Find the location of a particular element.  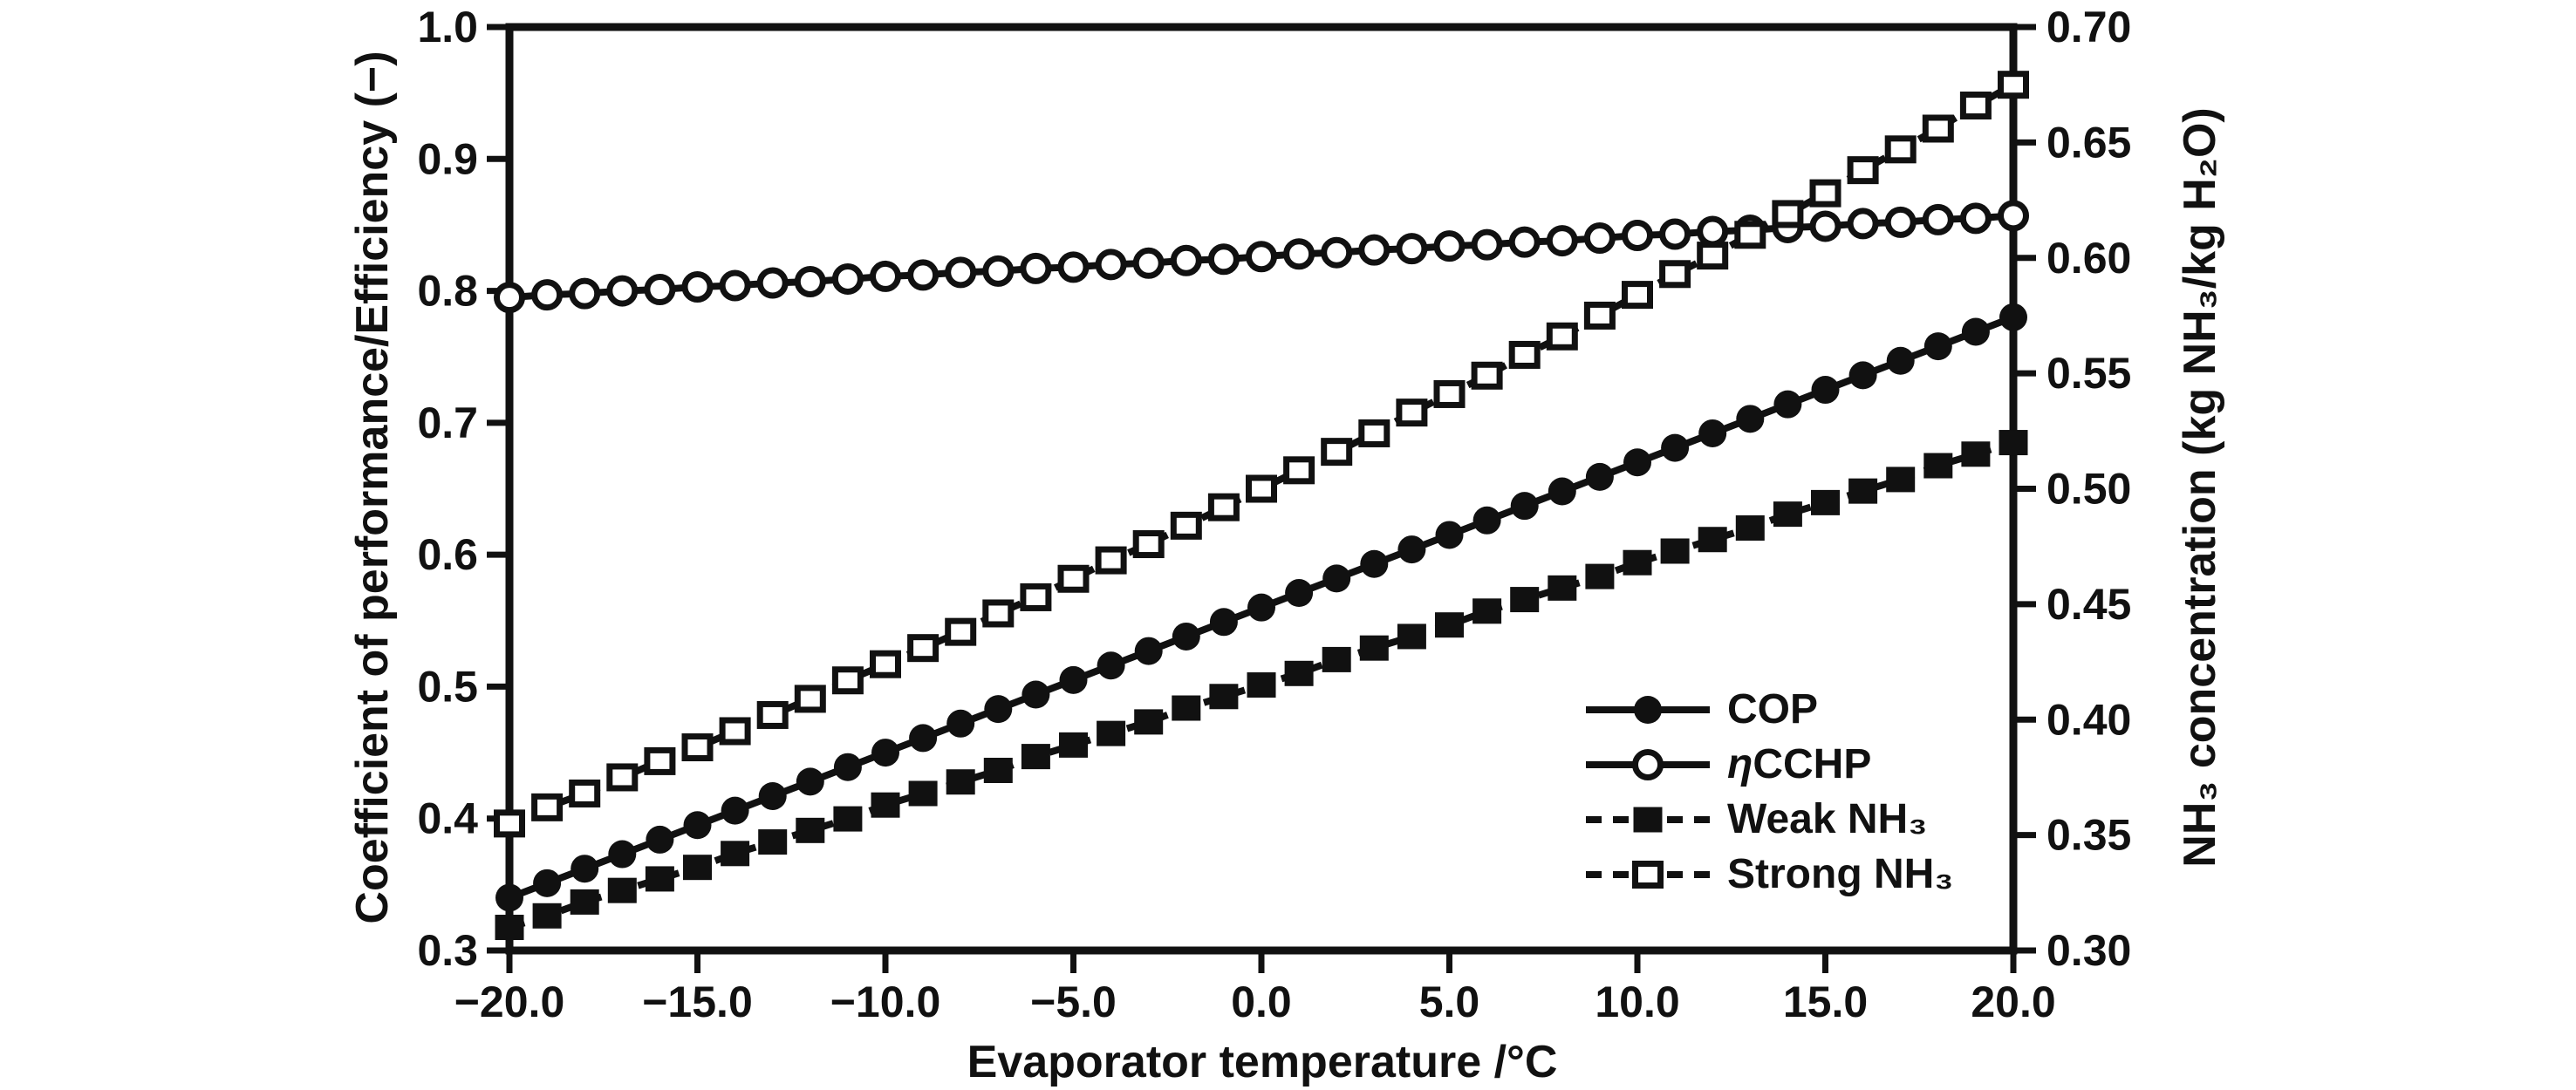

legend-symbol-eta-cchp is located at coordinates (1647, 764).